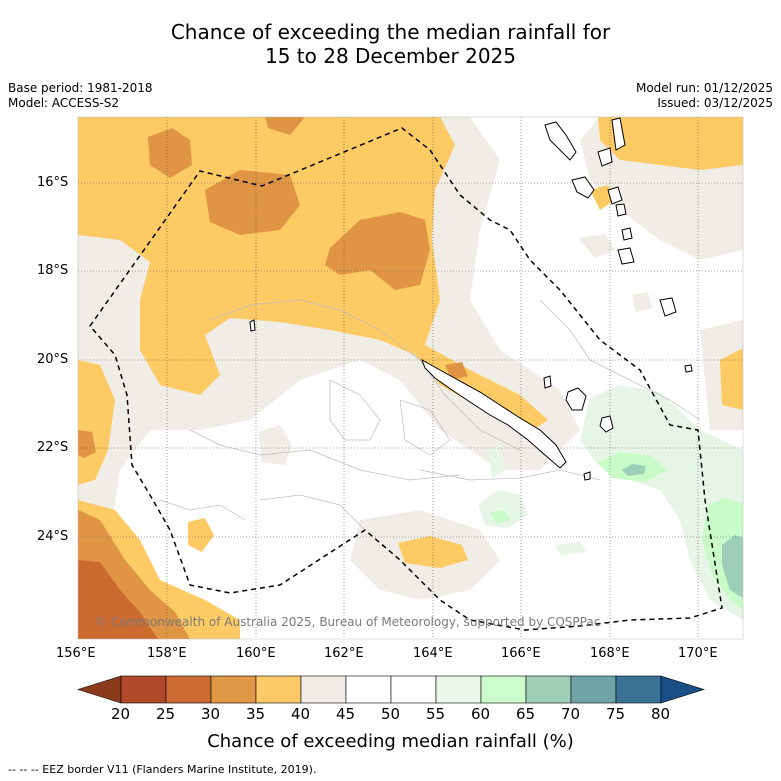 The width and height of the screenshot is (781, 781). What do you see at coordinates (436, 714) in the screenshot?
I see `cb-tick-55: 55` at bounding box center [436, 714].